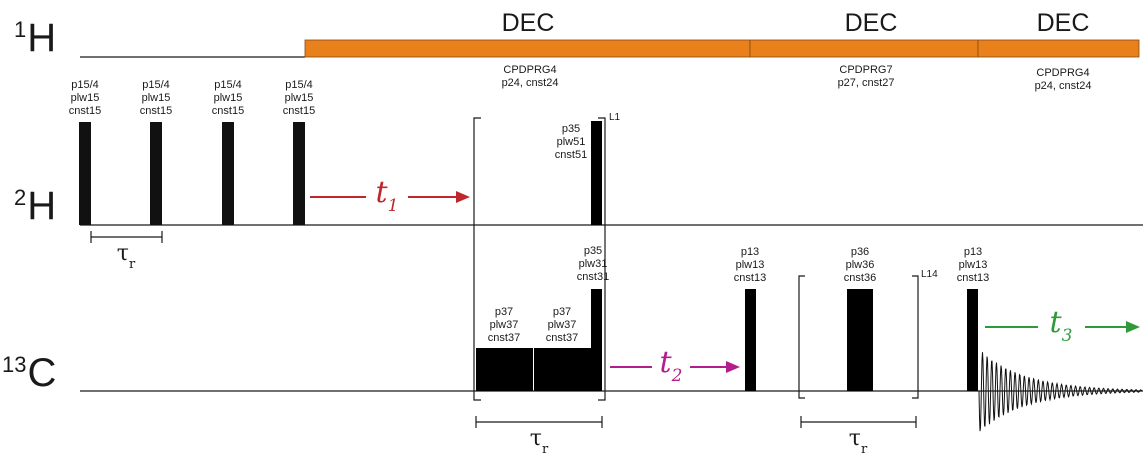 Image resolution: width=1143 pixels, height=459 pixels. I want to click on bracket-l1, so click(539, 259).